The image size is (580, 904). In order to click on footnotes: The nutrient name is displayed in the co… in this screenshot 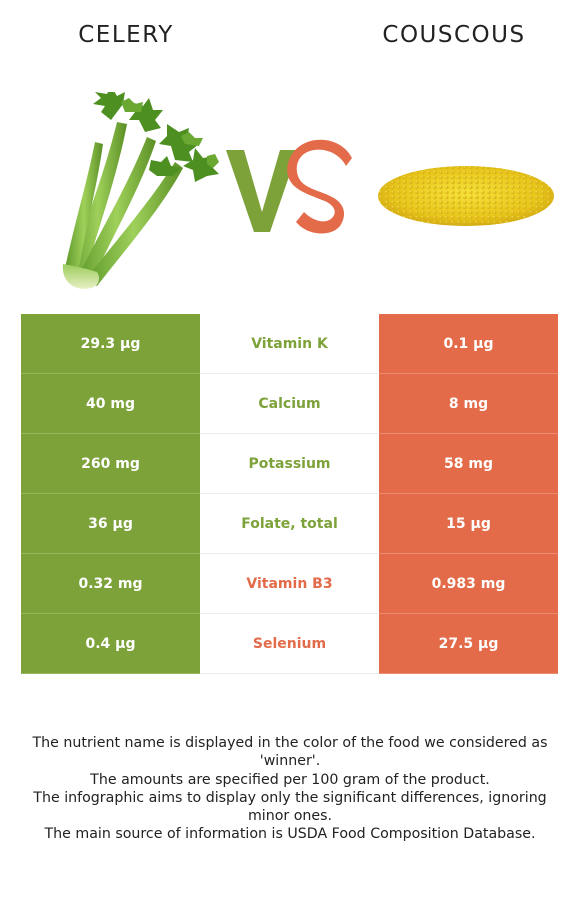, I will do `click(290, 789)`.